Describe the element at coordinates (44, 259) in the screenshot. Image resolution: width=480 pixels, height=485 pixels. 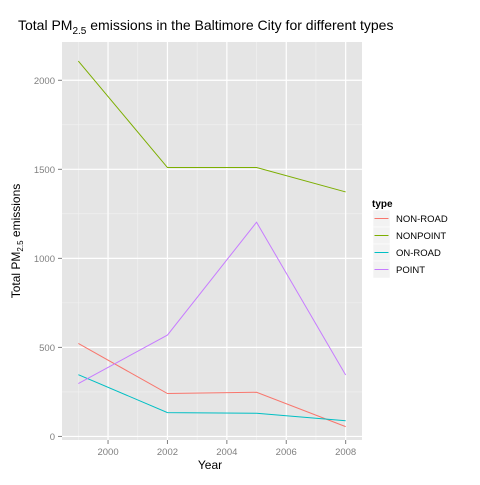
I see `y-tick-label: 1000` at that location.